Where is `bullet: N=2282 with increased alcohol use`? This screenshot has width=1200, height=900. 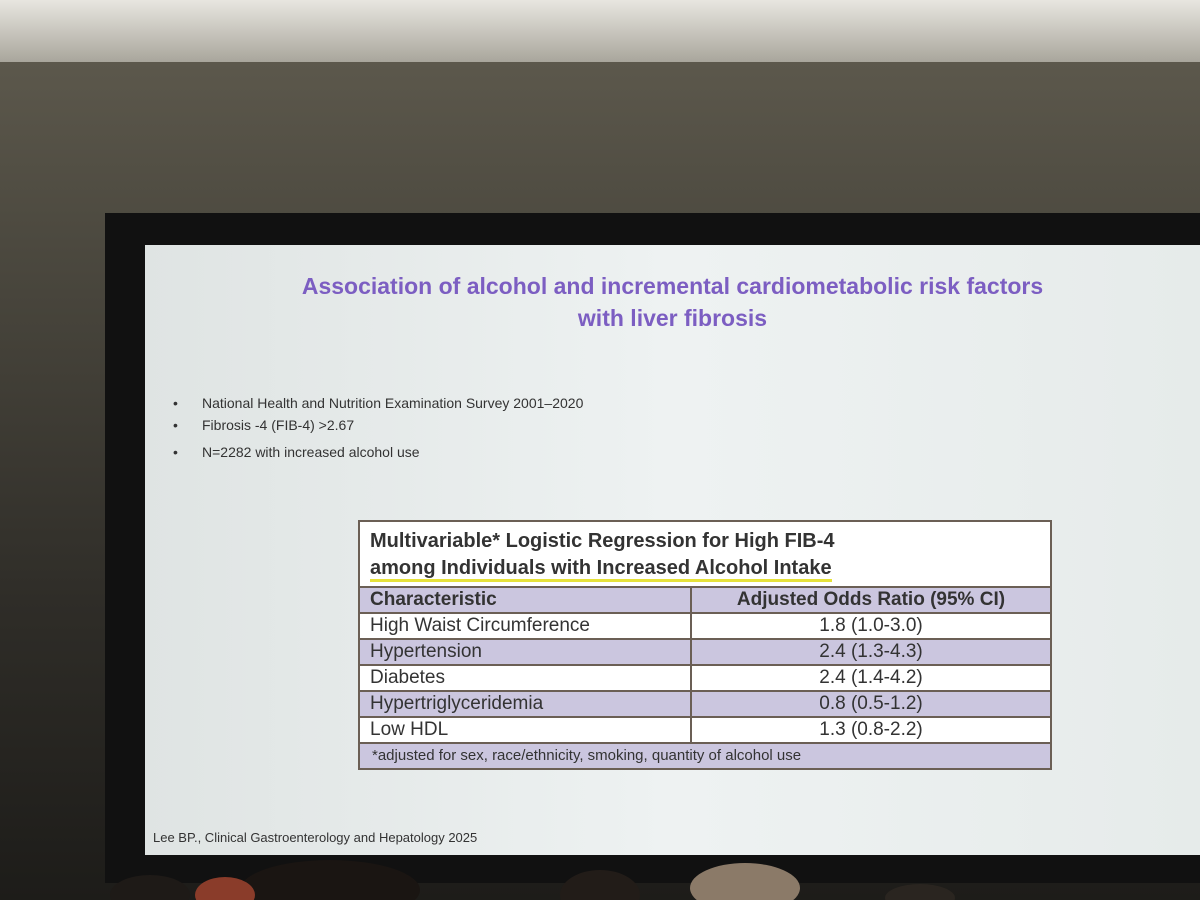 bullet: N=2282 with increased alcohol use is located at coordinates (296, 452).